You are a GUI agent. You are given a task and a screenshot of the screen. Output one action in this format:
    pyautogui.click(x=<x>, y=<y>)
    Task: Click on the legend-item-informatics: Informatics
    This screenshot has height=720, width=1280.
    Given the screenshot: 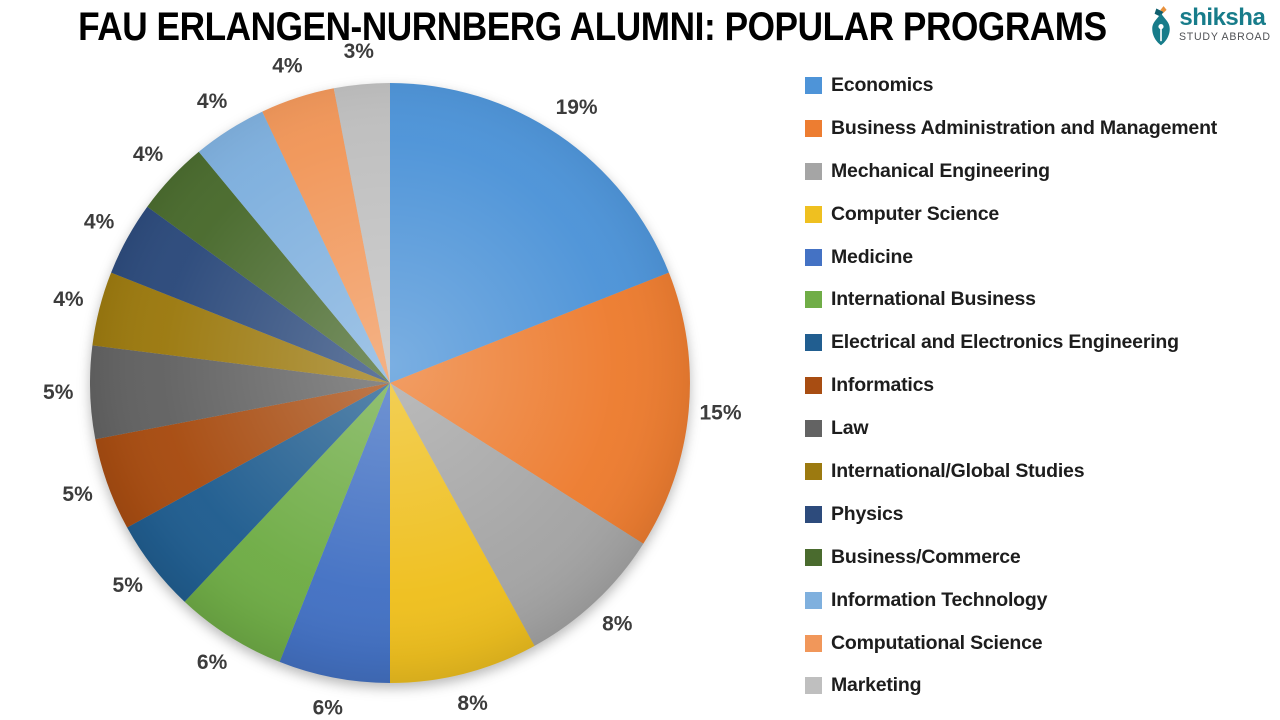 What is the action you would take?
    pyautogui.click(x=1011, y=385)
    